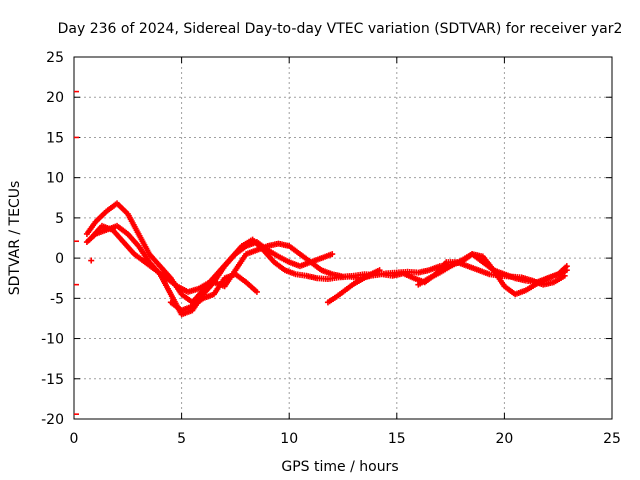 This screenshot has width=640, height=480. I want to click on y-tick-label: 10, so click(55, 179).